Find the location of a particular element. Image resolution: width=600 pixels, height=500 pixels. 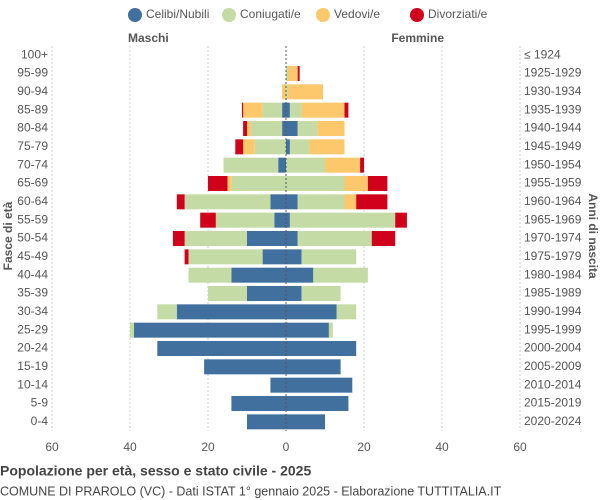

year-label: 1970-1974 is located at coordinates (553, 238).